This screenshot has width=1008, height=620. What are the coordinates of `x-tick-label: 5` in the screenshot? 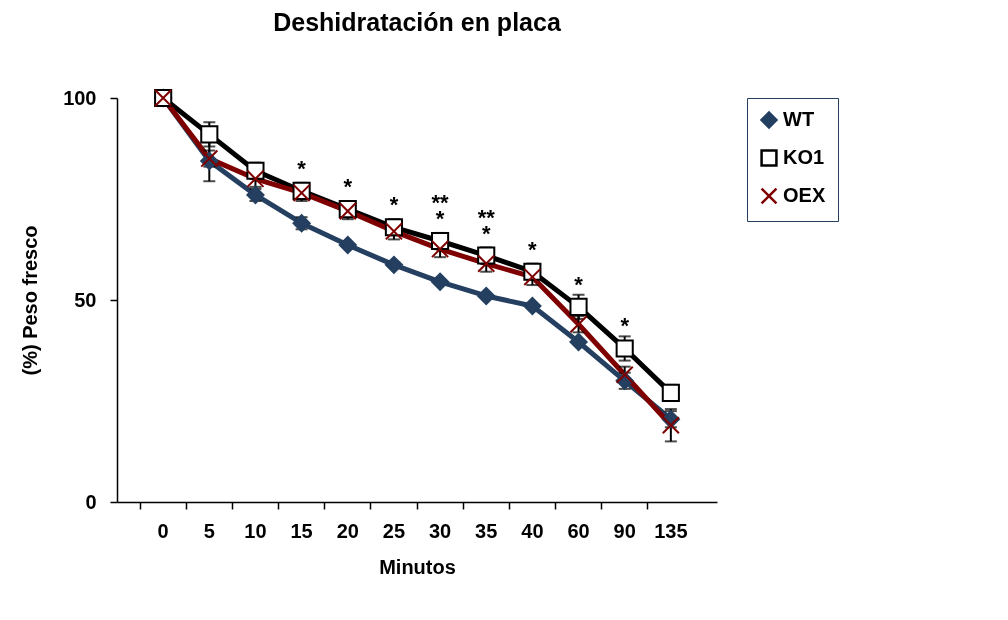 It's located at (209, 530).